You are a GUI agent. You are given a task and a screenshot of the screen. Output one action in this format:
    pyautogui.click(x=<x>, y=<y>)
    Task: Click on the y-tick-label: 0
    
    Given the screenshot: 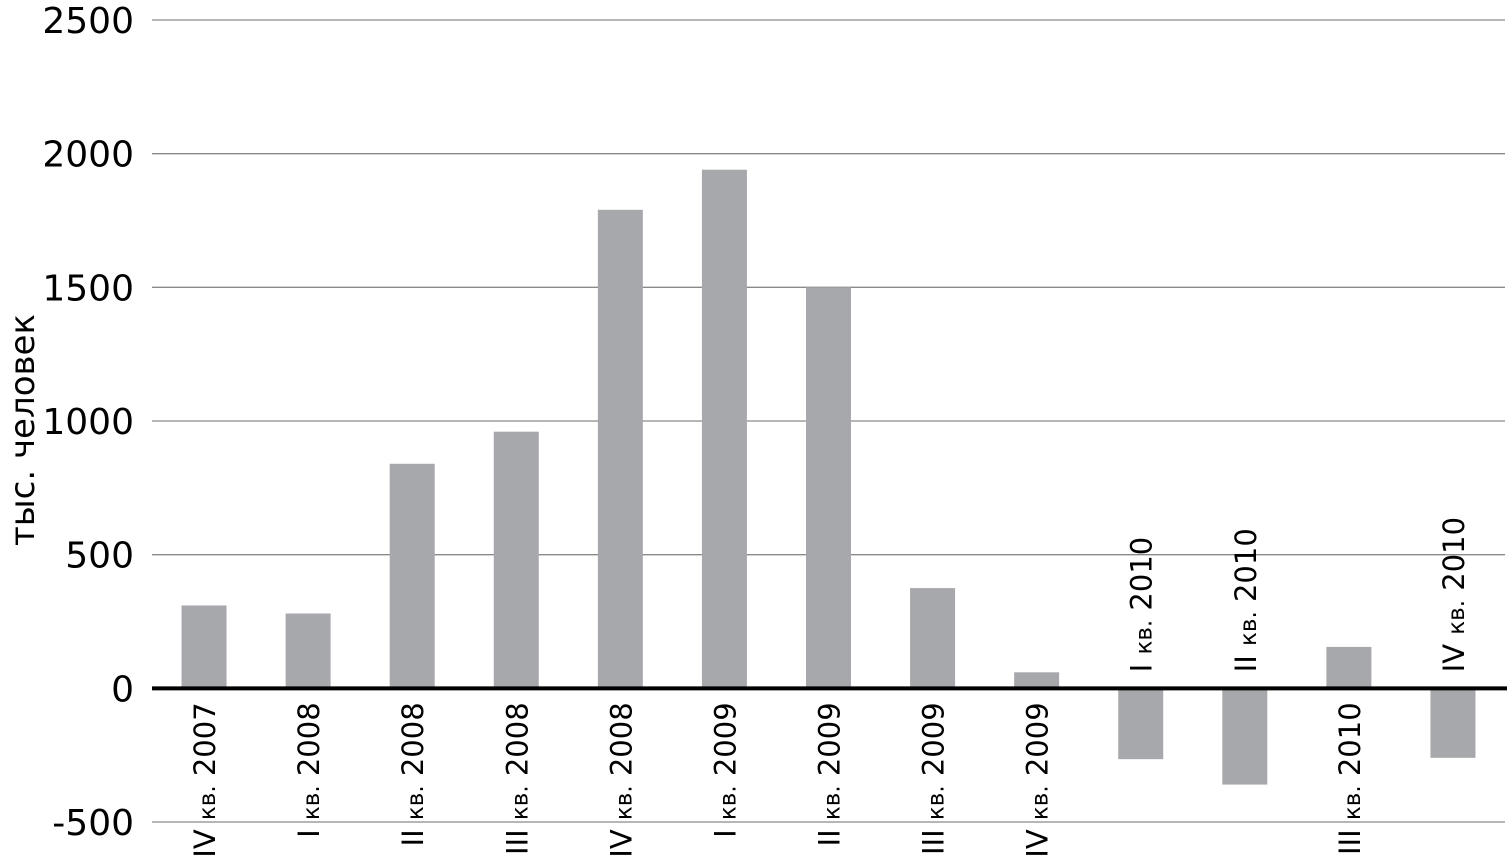 What is the action you would take?
    pyautogui.click(x=122, y=689)
    